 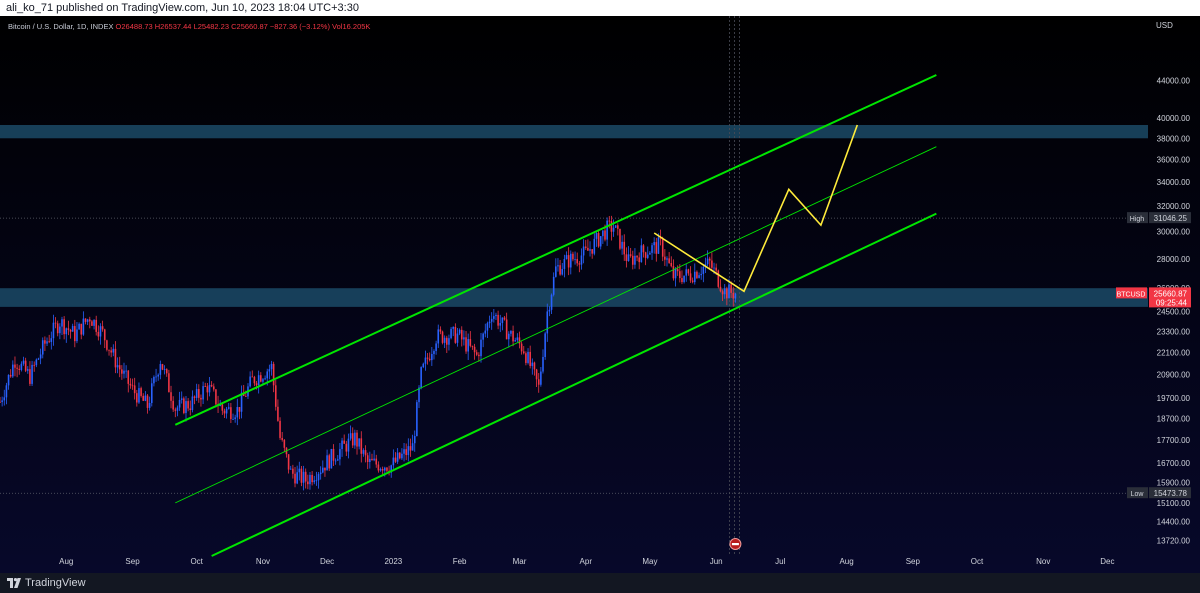 What do you see at coordinates (1171, 293) in the screenshot?
I see `marker-value: 25660.87` at bounding box center [1171, 293].